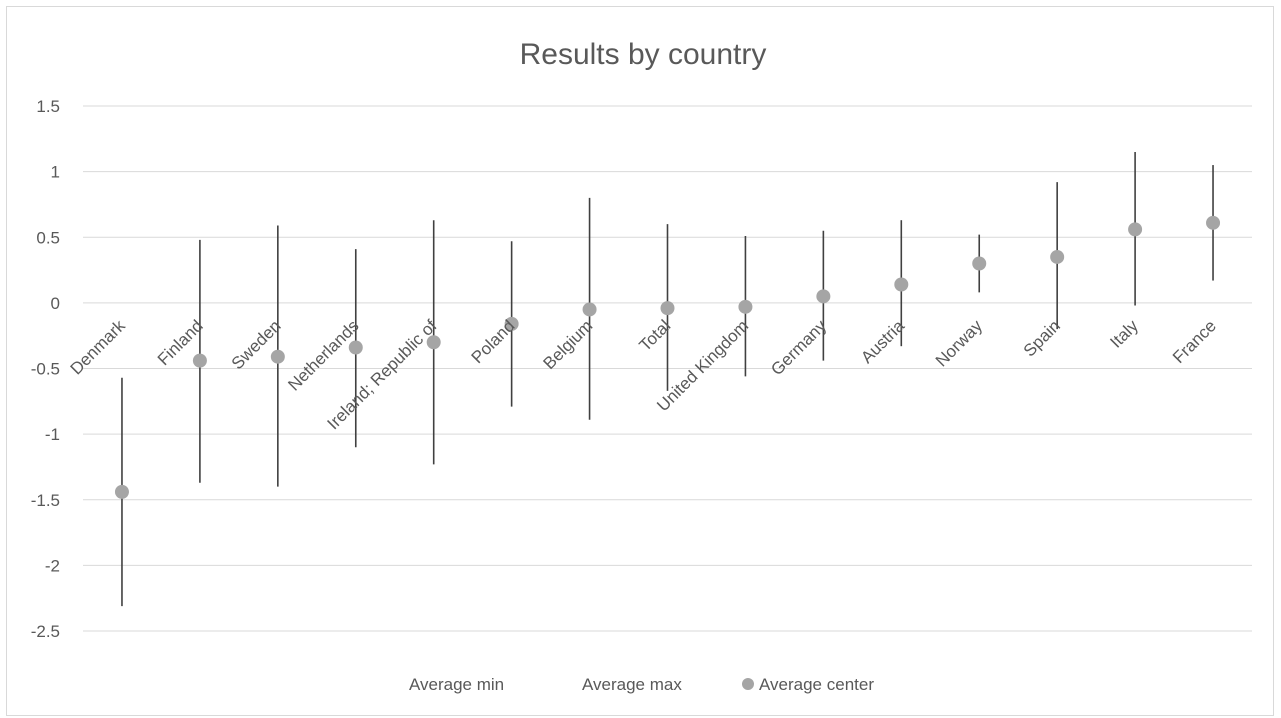  I want to click on category-label: Total, so click(654, 335).